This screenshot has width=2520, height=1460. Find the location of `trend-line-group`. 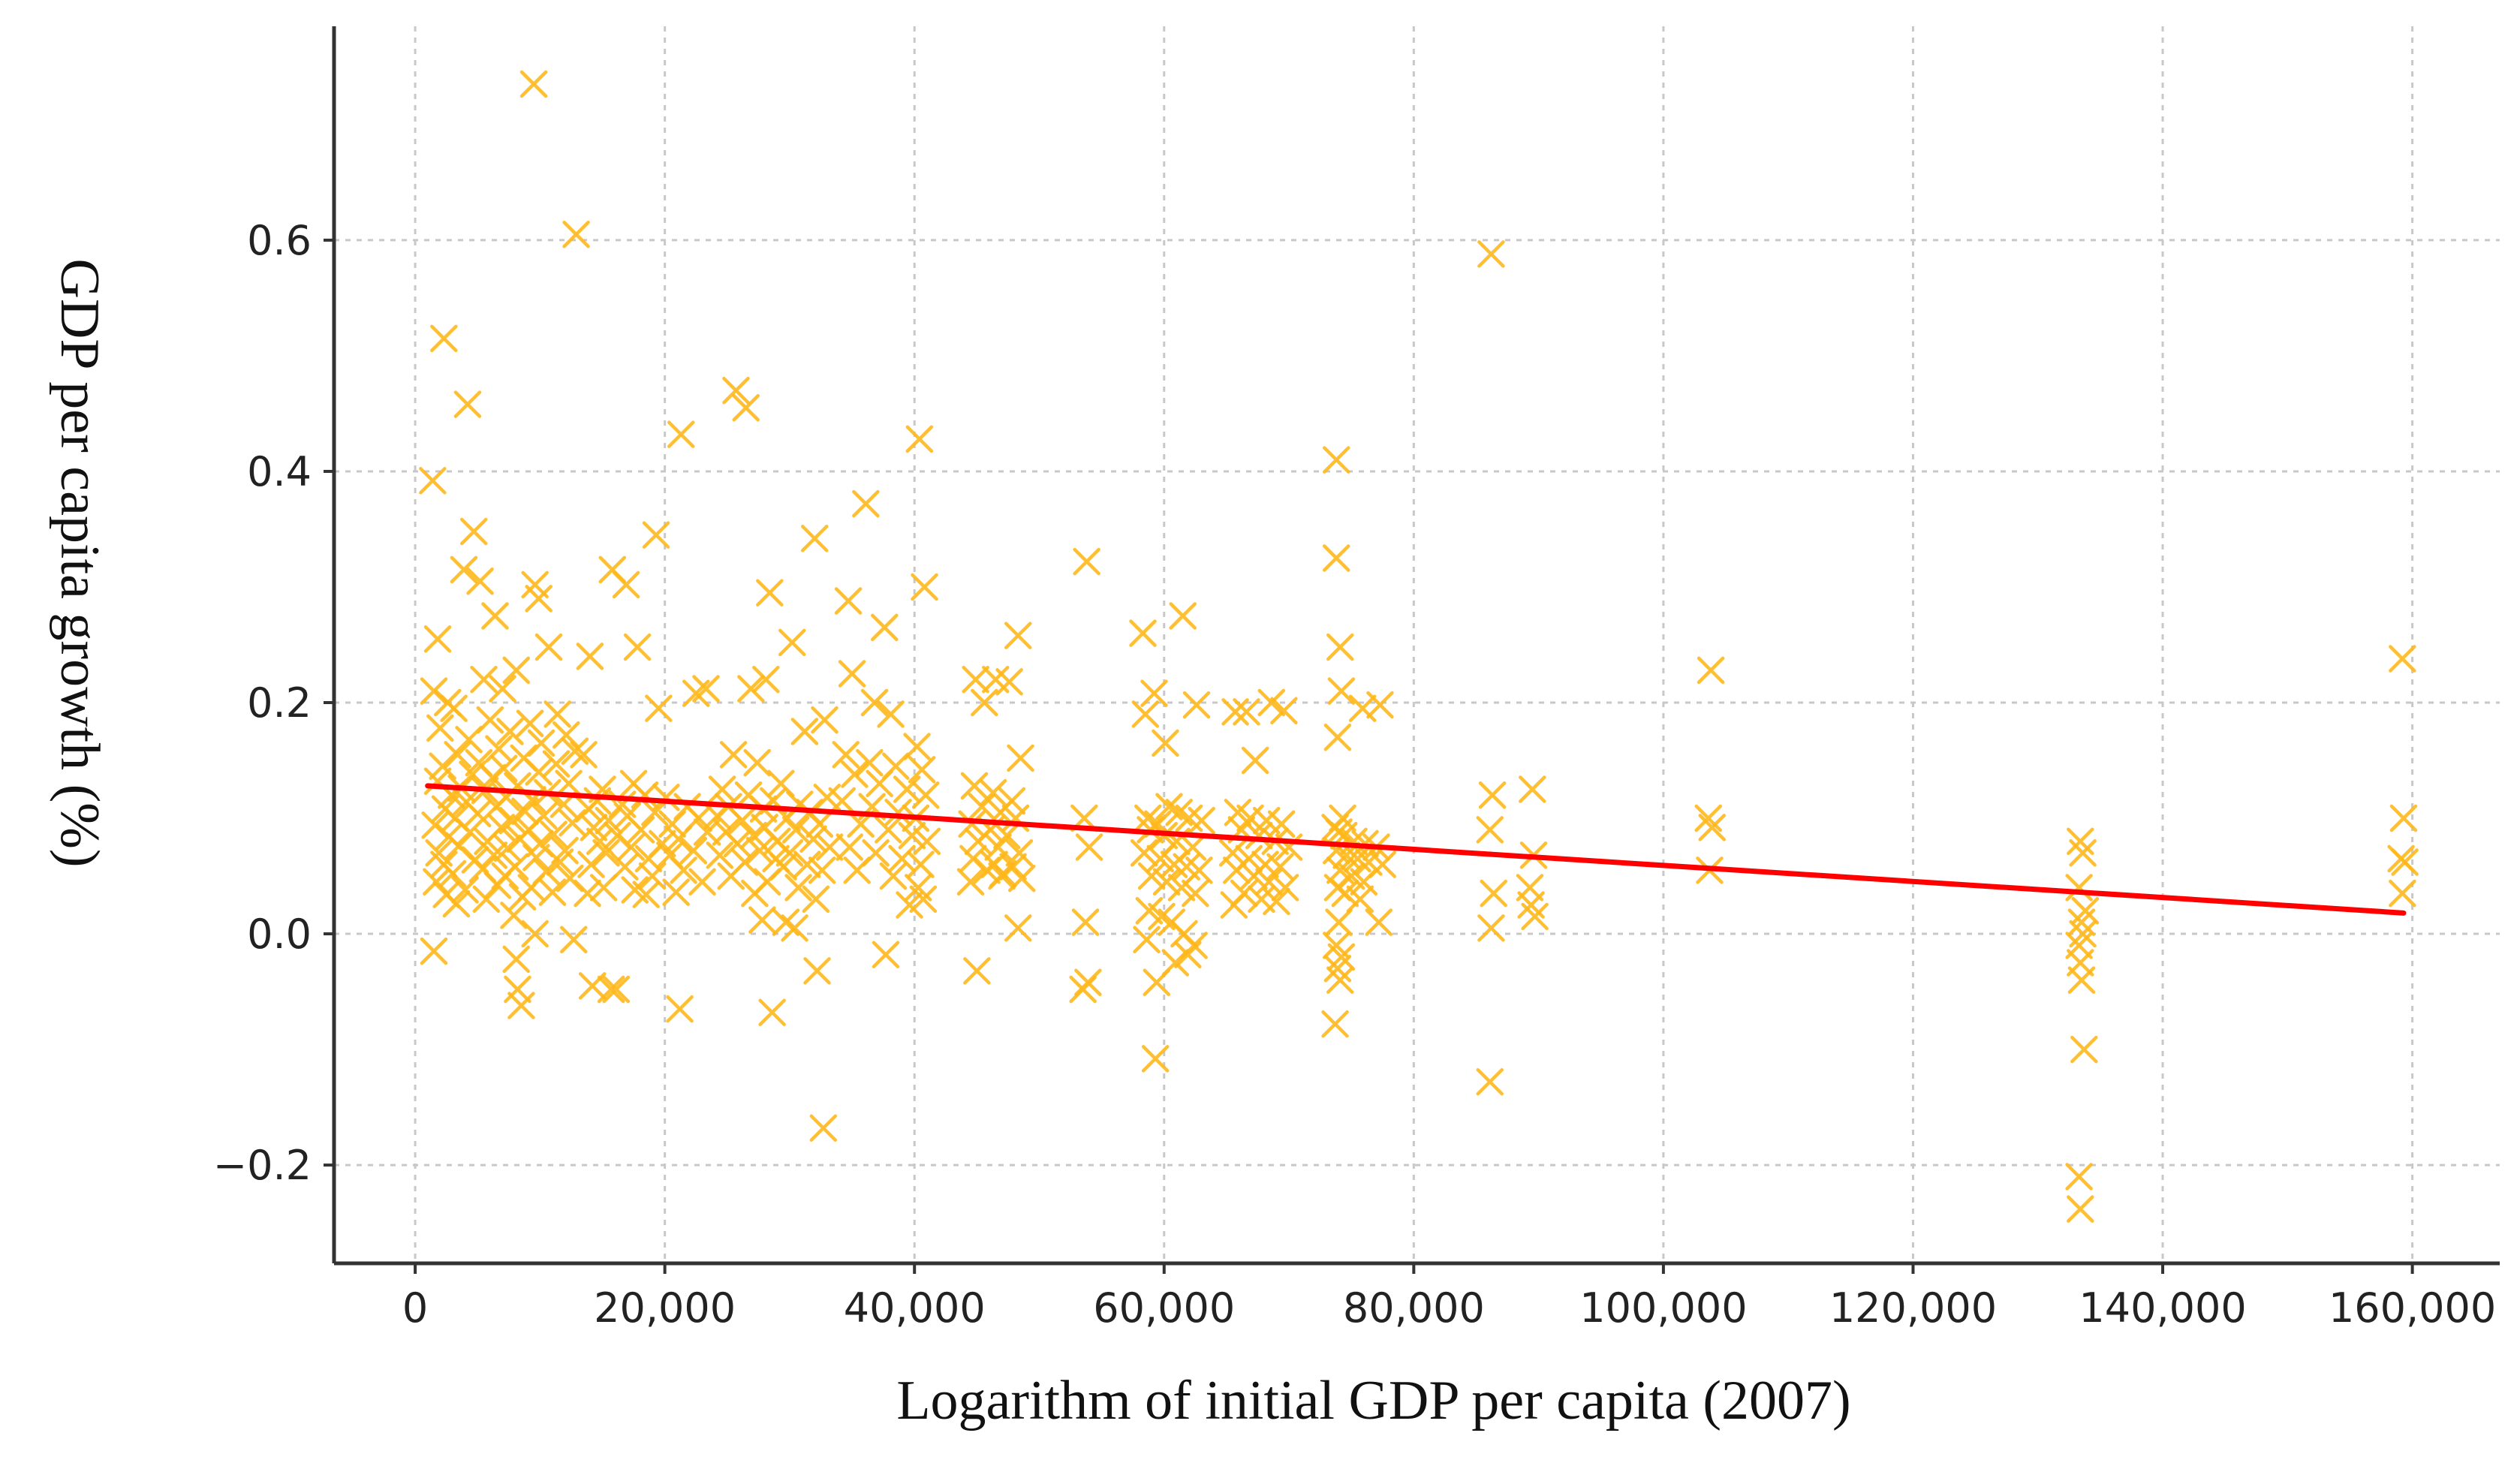

trend-line-group is located at coordinates (1416, 849).